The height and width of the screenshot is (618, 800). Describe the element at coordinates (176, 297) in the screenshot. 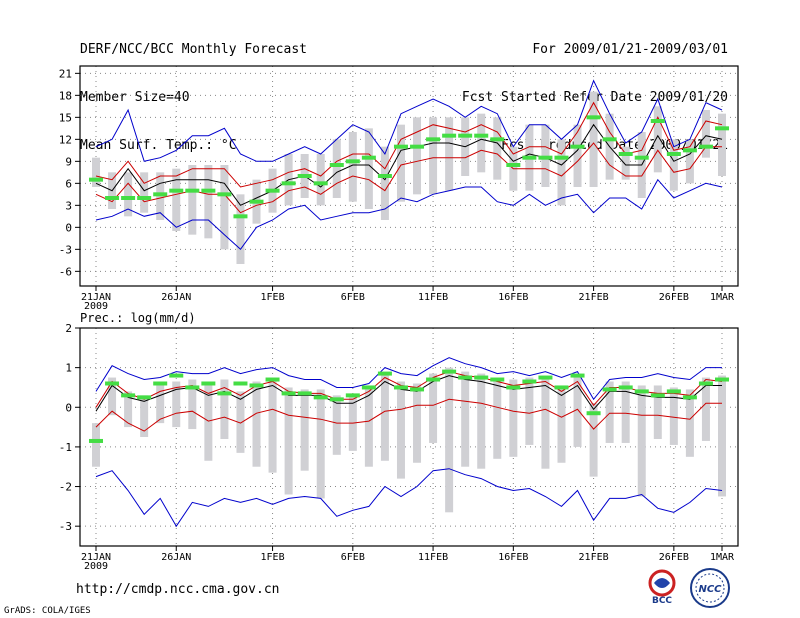

I see `temp-xtick-label: 26JAN` at that location.